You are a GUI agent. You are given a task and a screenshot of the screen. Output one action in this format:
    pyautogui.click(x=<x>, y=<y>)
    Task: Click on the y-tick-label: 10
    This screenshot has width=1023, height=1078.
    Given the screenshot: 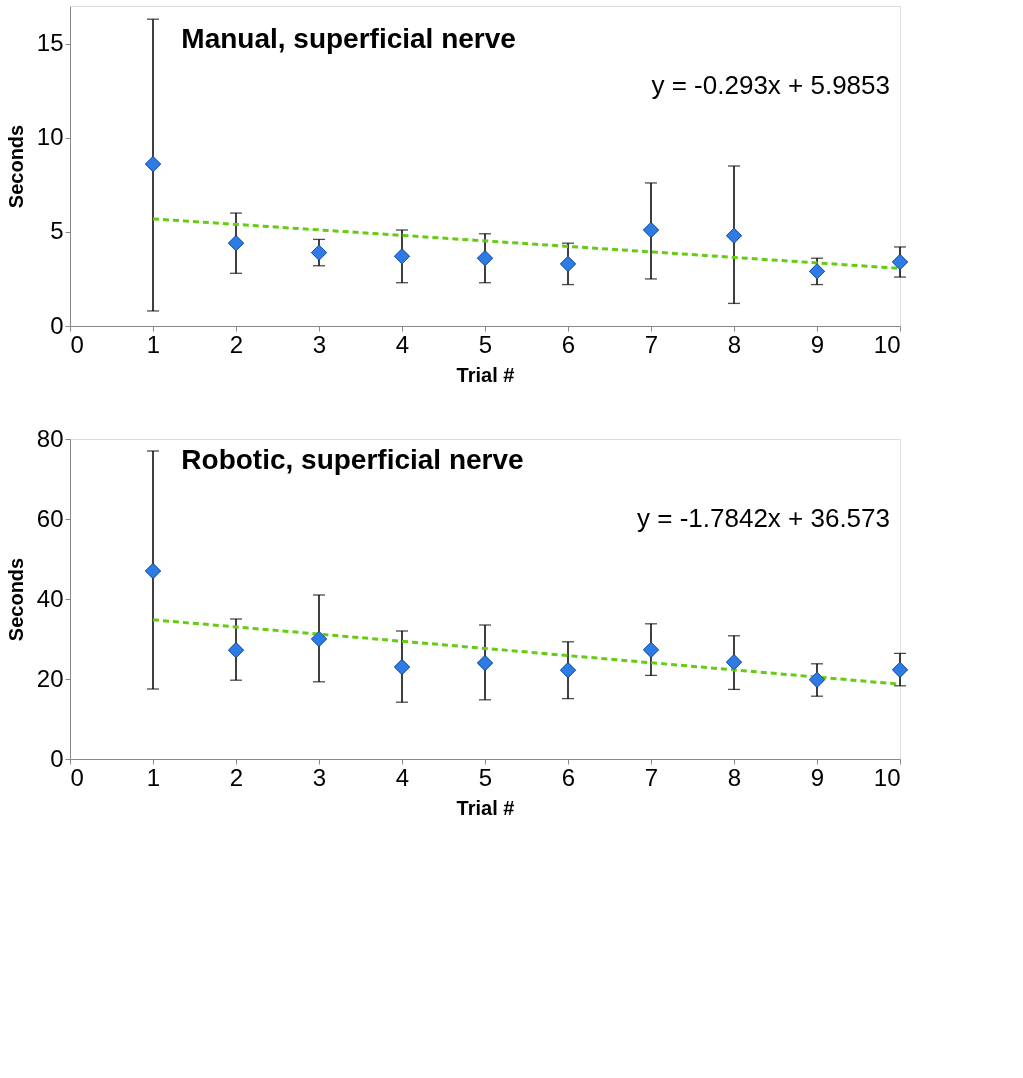 What is the action you would take?
    pyautogui.click(x=50, y=137)
    